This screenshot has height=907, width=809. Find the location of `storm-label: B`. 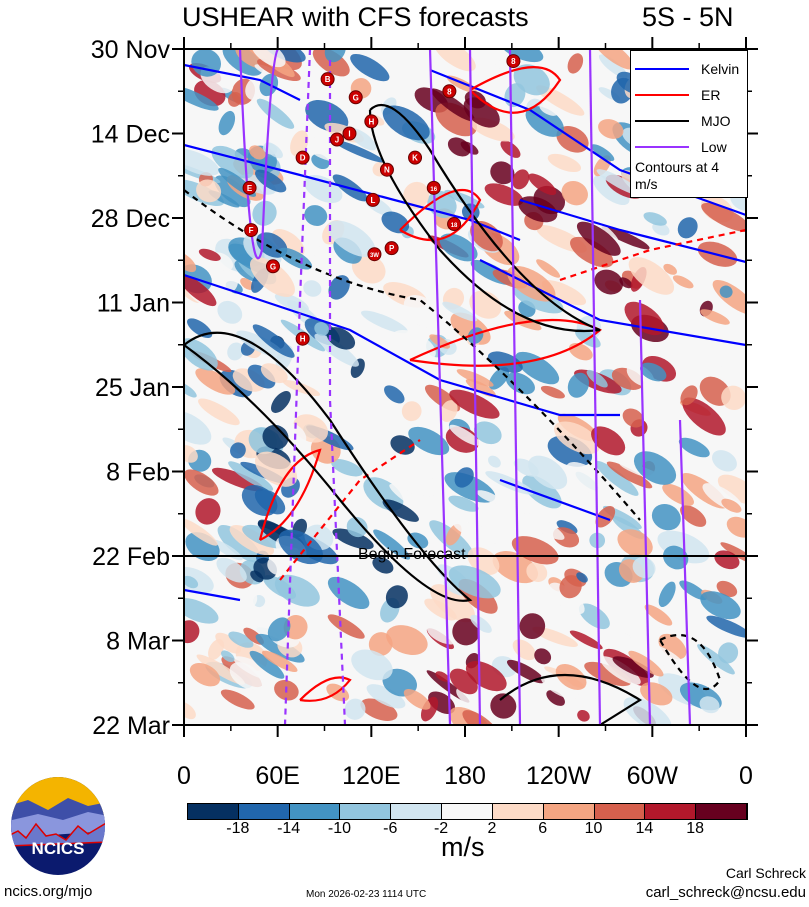

storm-label: B is located at coordinates (328, 79).